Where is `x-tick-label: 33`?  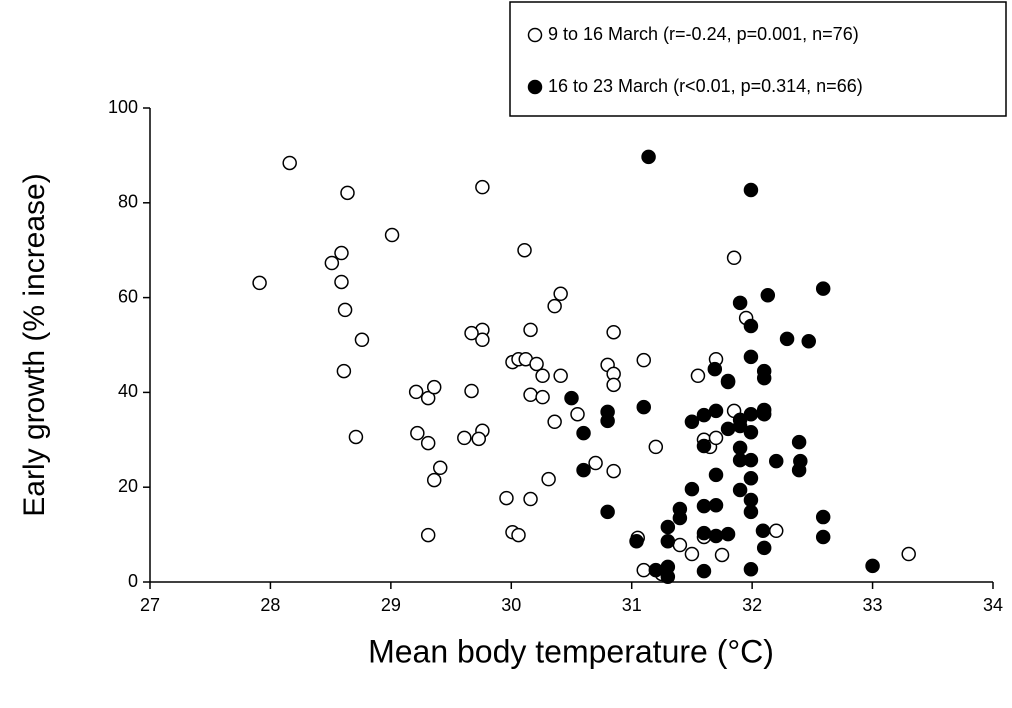 x-tick-label: 33 is located at coordinates (873, 605).